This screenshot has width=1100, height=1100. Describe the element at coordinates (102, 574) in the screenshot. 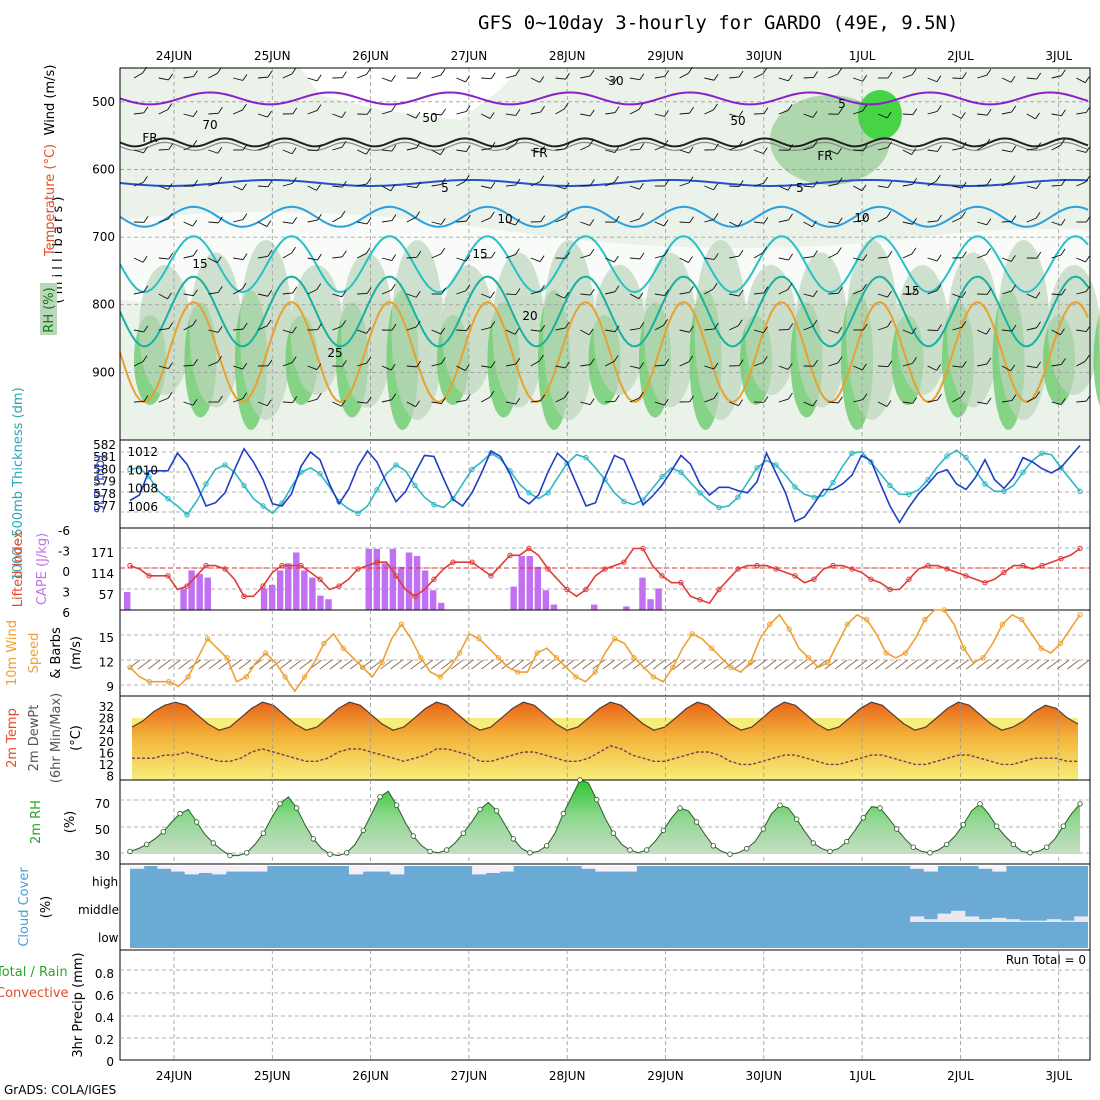

I see `cape-tick: 114` at that location.